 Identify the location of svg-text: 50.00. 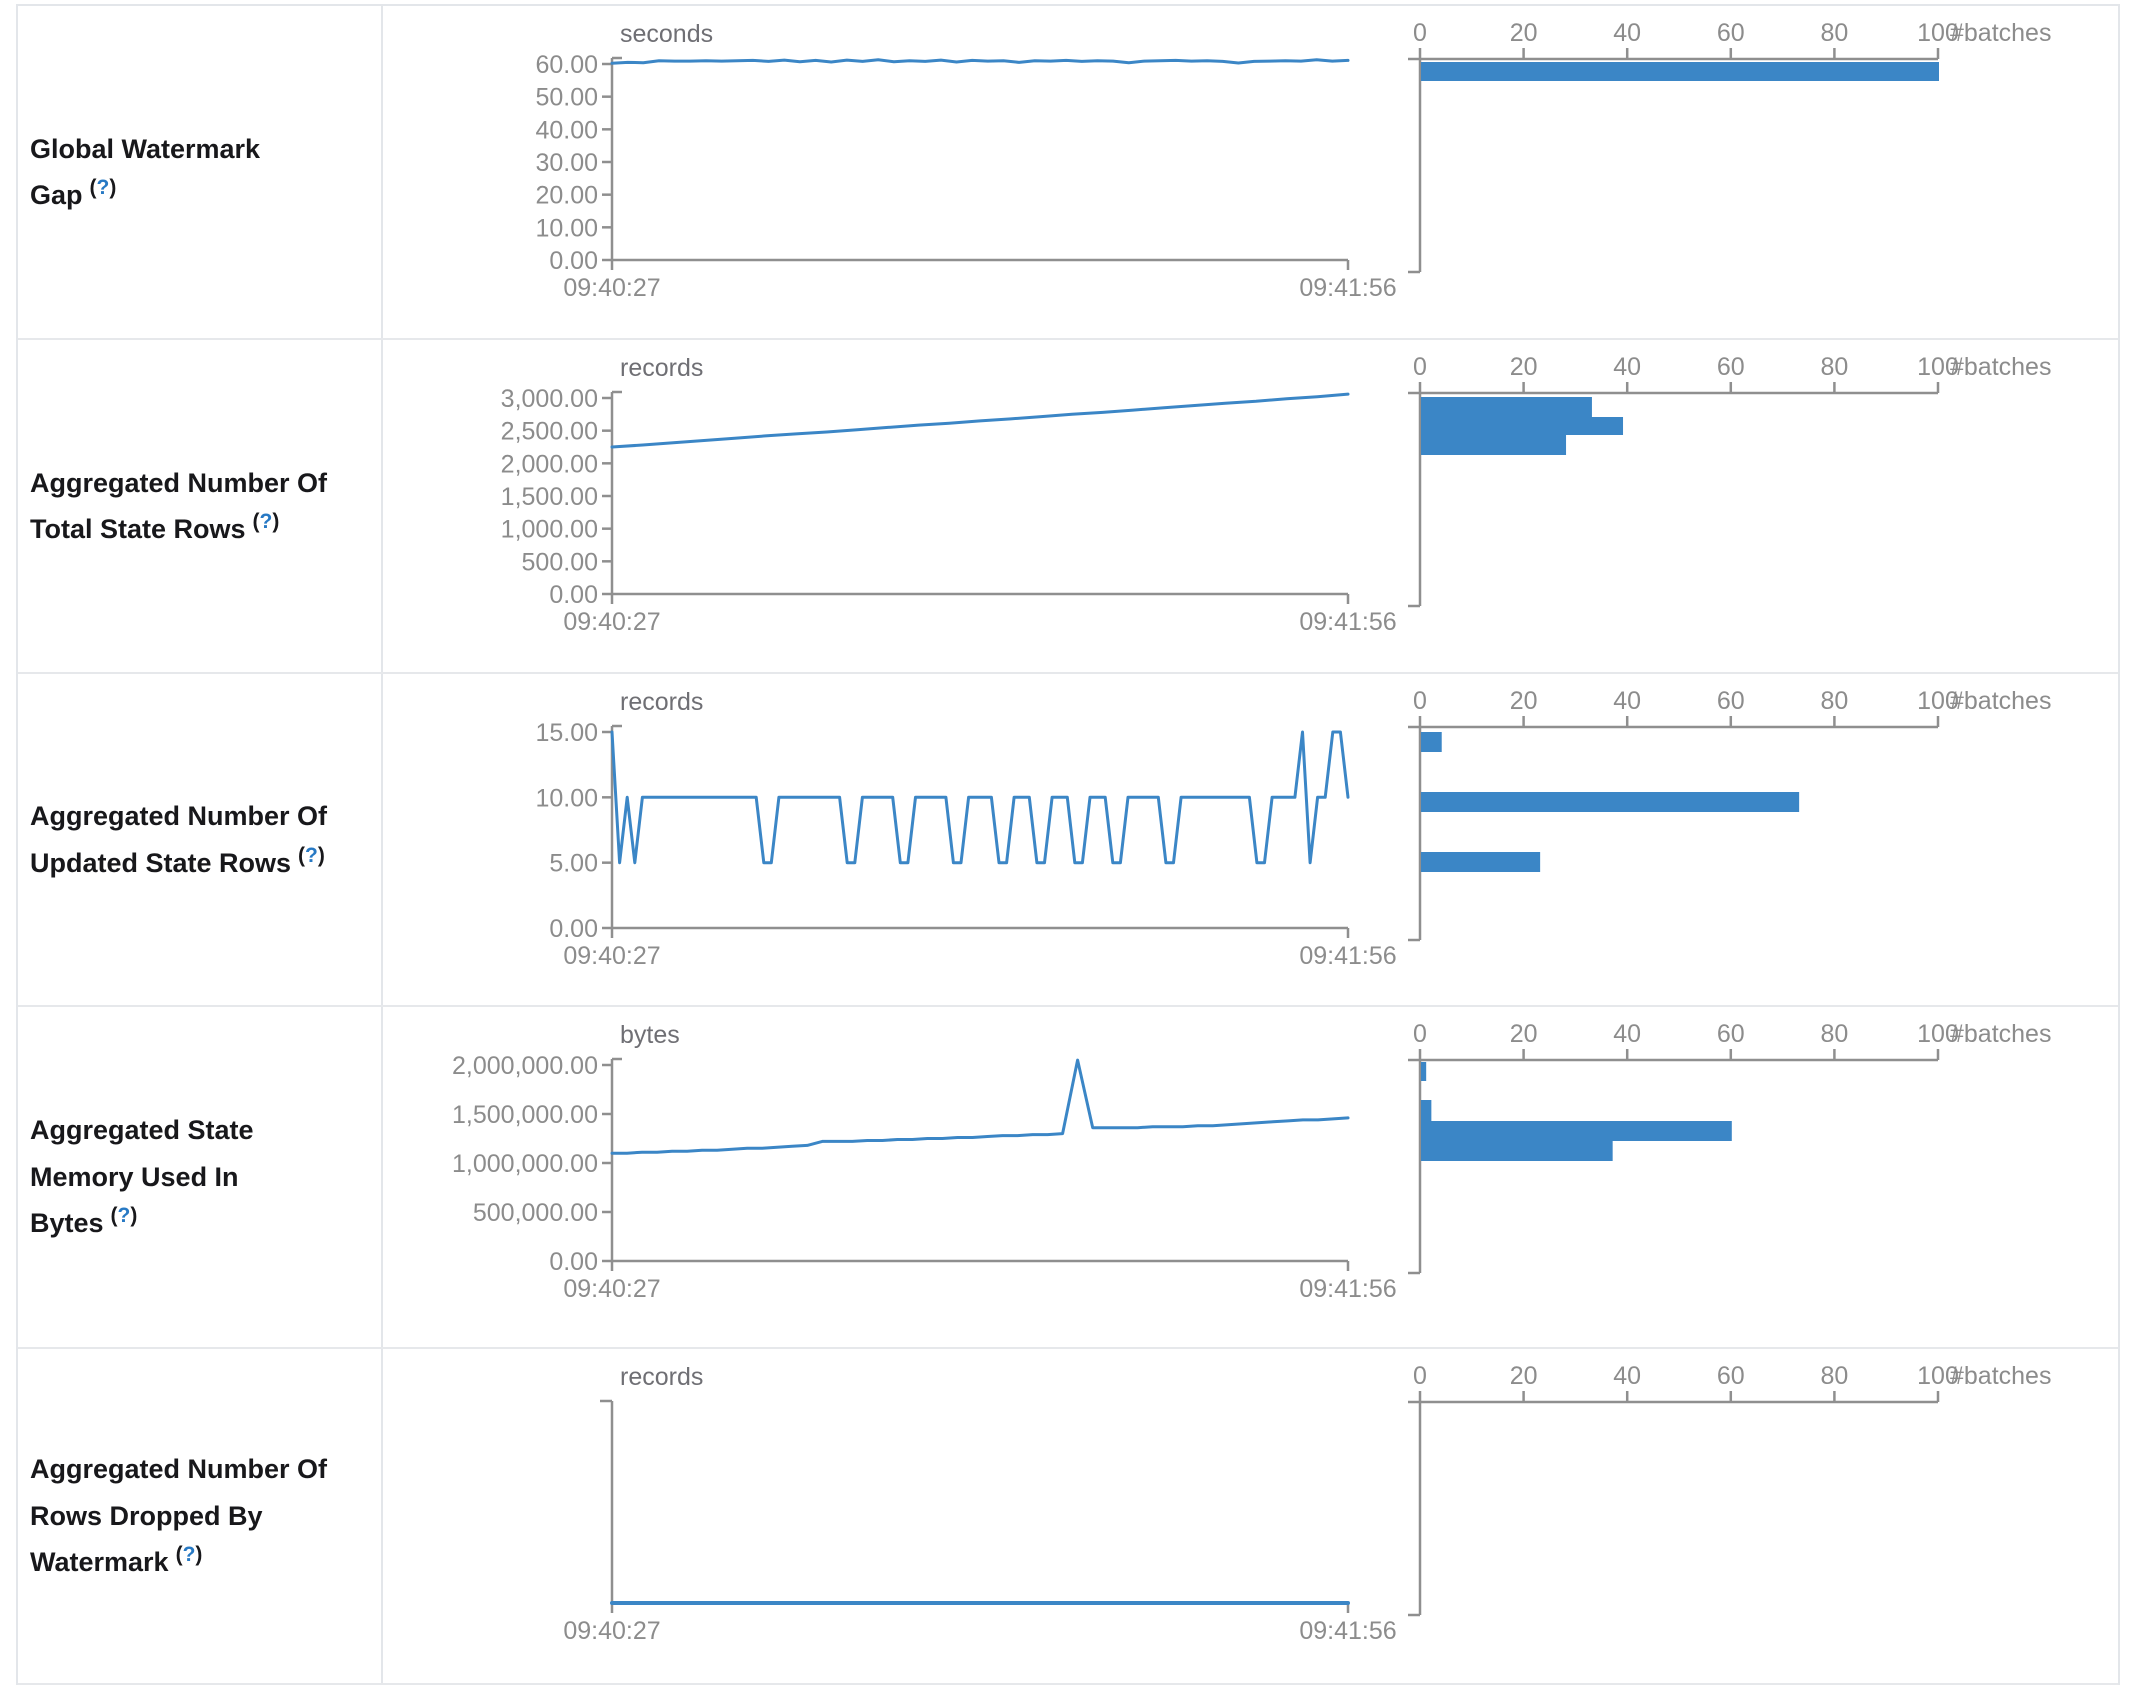
(566, 98).